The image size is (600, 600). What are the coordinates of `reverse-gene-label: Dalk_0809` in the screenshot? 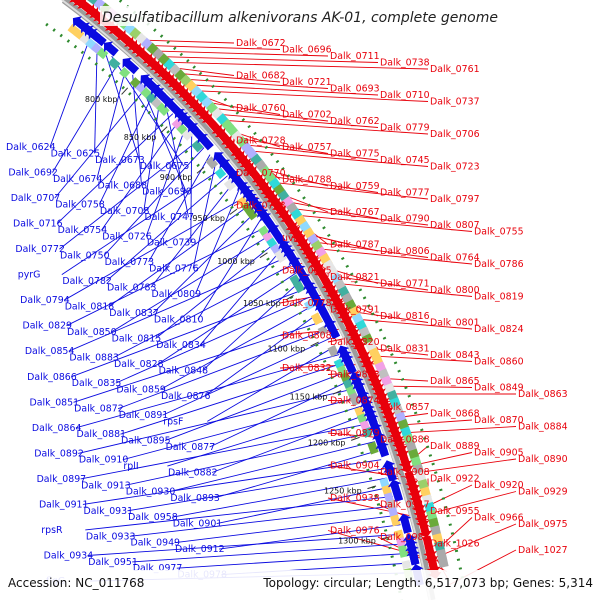 It's located at (177, 294).